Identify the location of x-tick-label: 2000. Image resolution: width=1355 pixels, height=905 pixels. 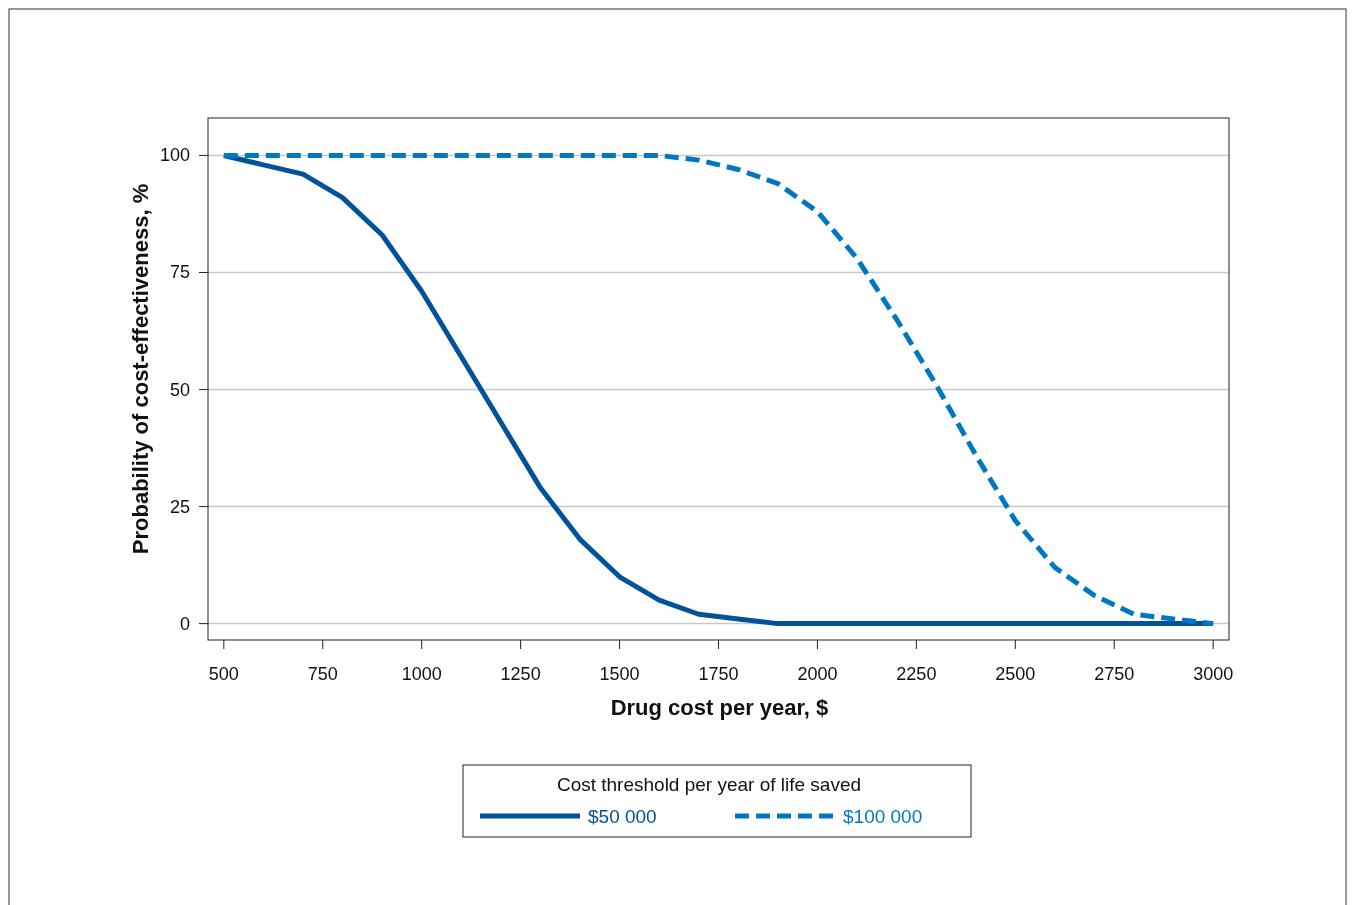
(817, 674).